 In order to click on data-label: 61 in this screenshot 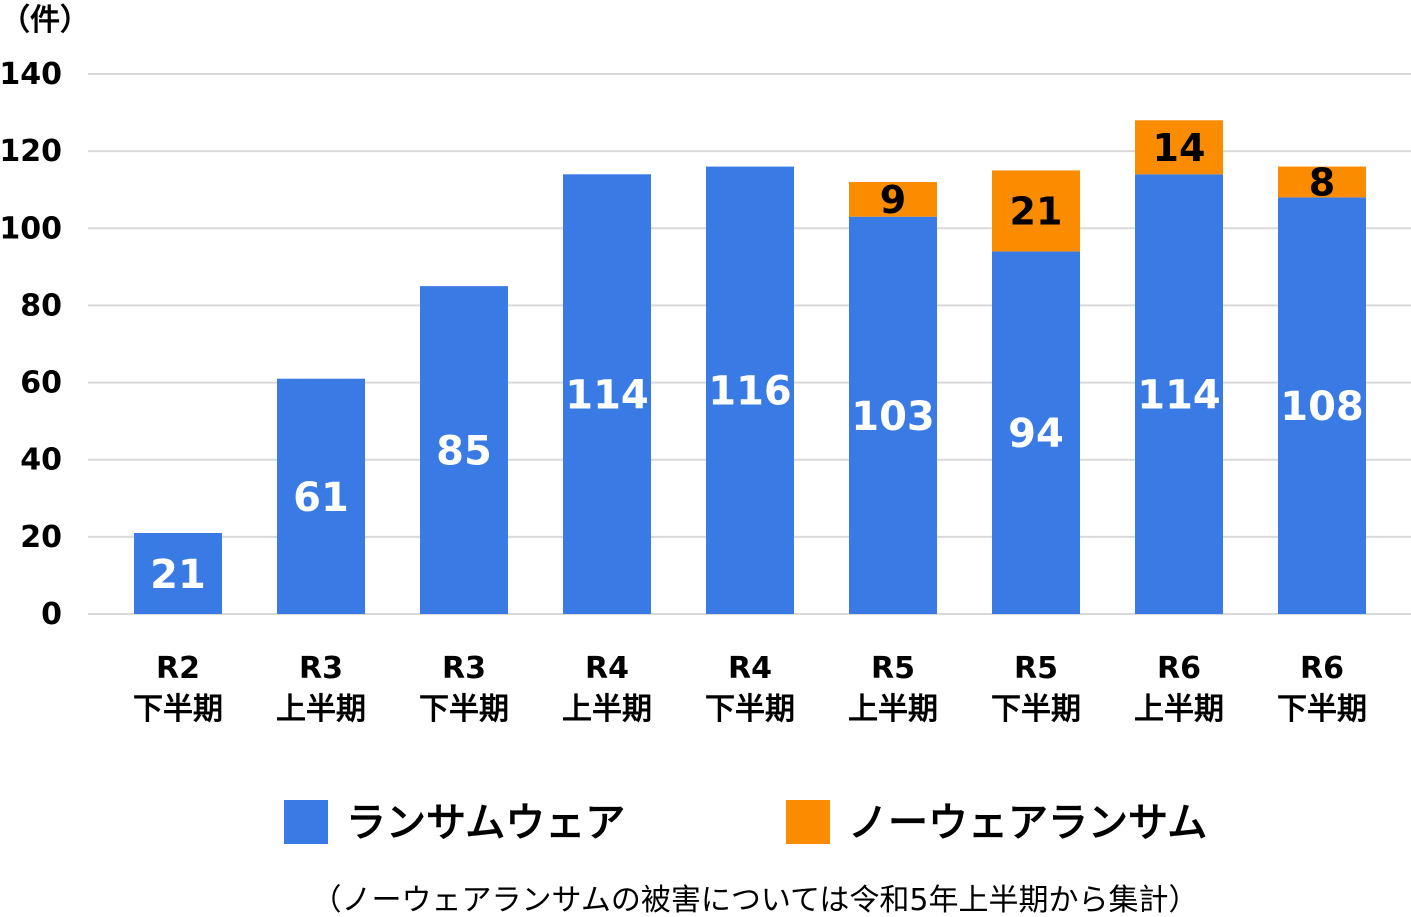, I will do `click(321, 498)`.